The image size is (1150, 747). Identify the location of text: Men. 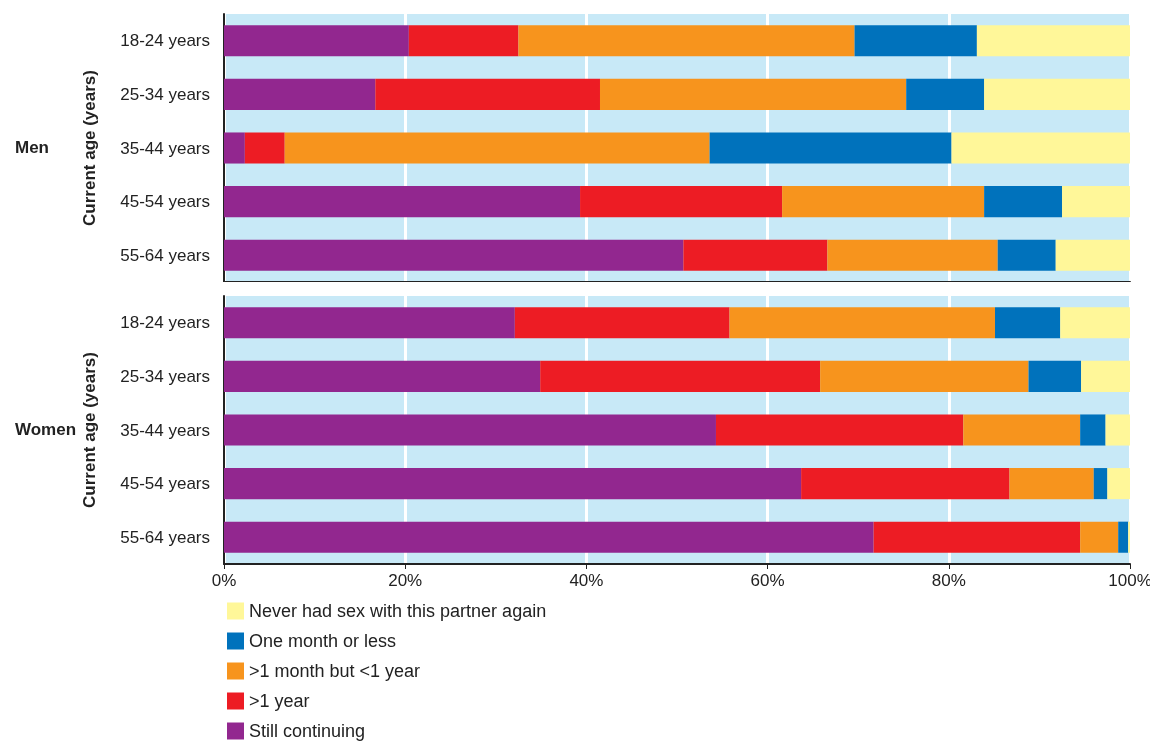
(32, 147).